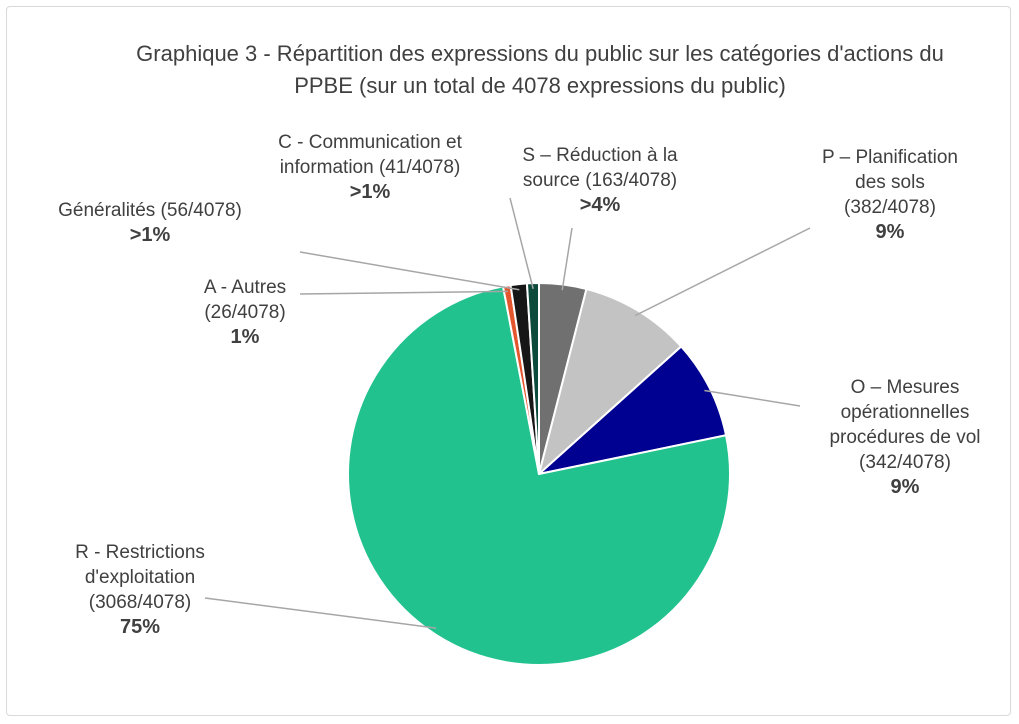 Image resolution: width=1019 pixels, height=724 pixels. Describe the element at coordinates (600, 168) in the screenshot. I see `category-label: S – Réduction à la source` at that location.